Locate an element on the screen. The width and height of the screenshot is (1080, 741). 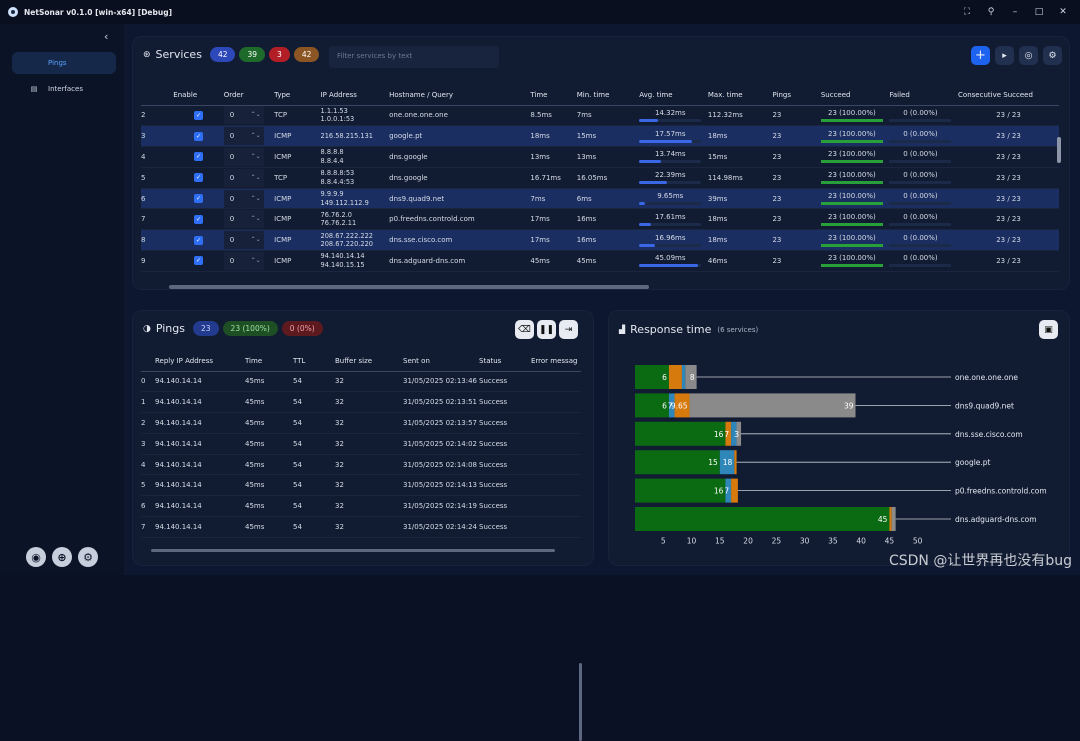
col-type: Type is located at coordinates (297, 95).